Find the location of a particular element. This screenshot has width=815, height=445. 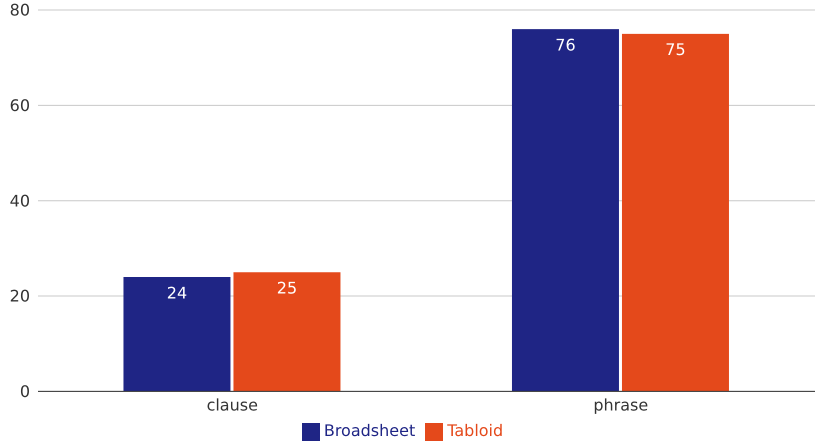

legend-label: Broadsheet is located at coordinates (370, 430).